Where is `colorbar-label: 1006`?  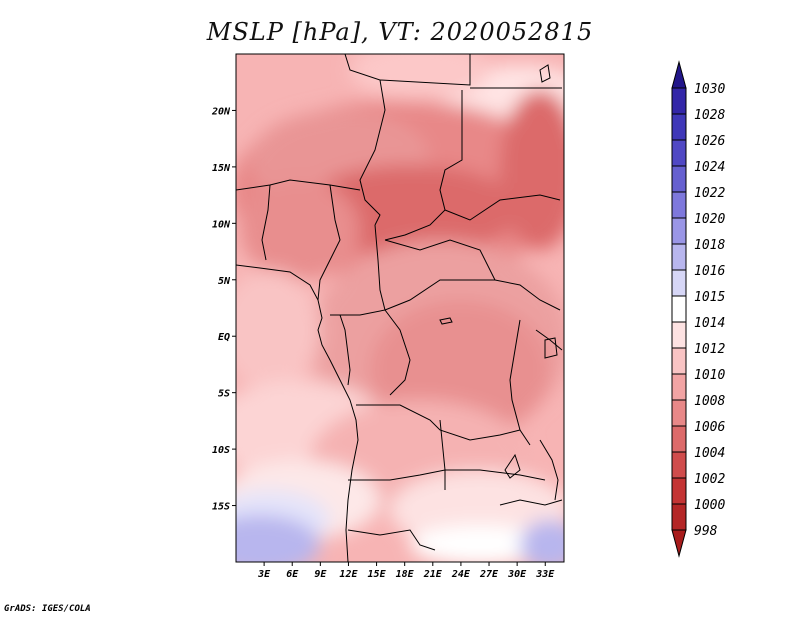
colorbar-label: 1006 is located at coordinates (709, 427).